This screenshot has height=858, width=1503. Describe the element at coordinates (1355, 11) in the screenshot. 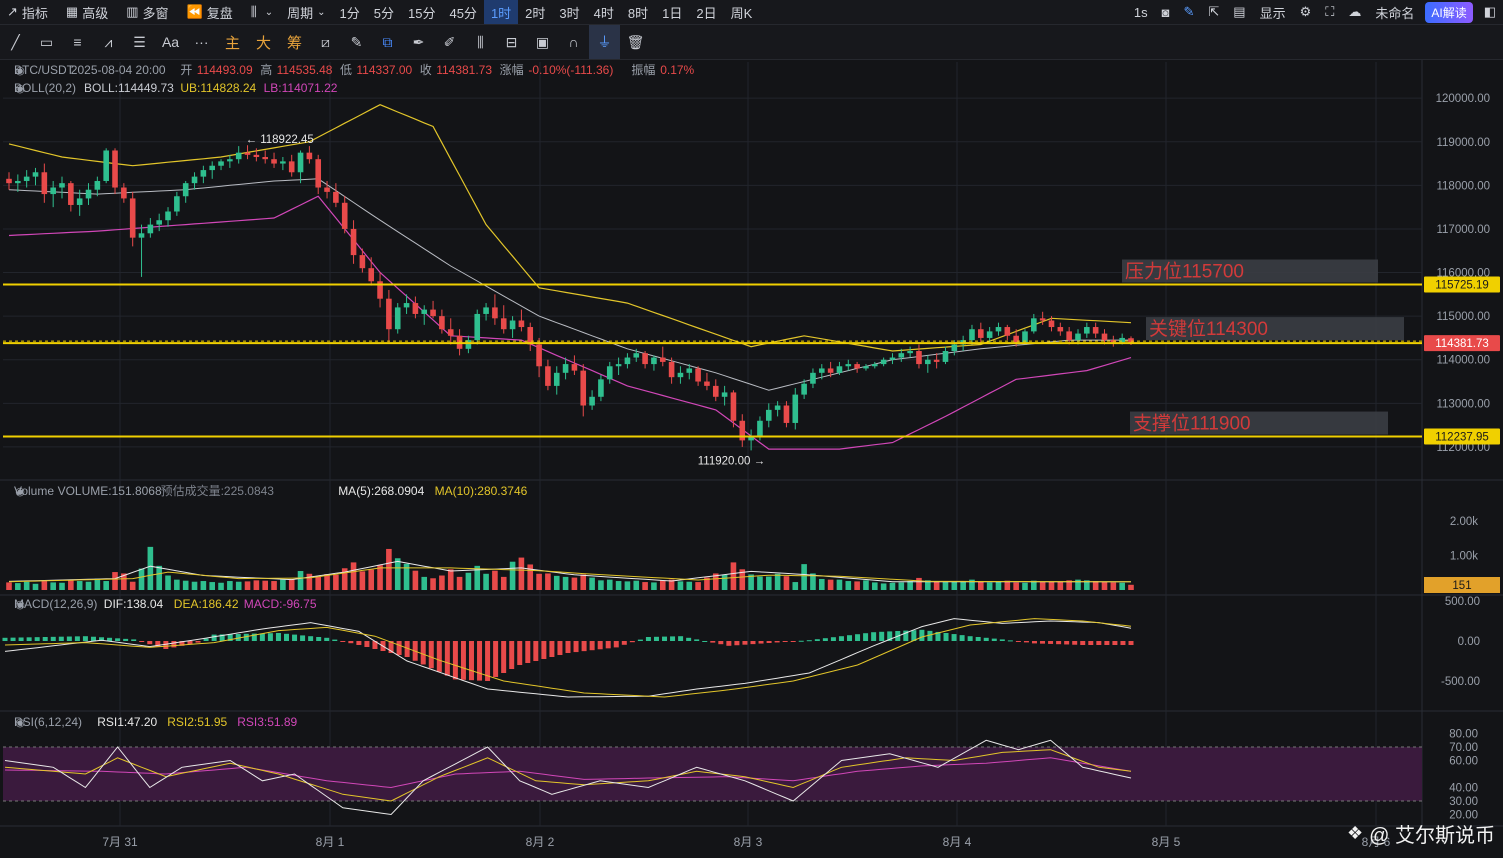

I see `cloud-icon: ☁` at that location.